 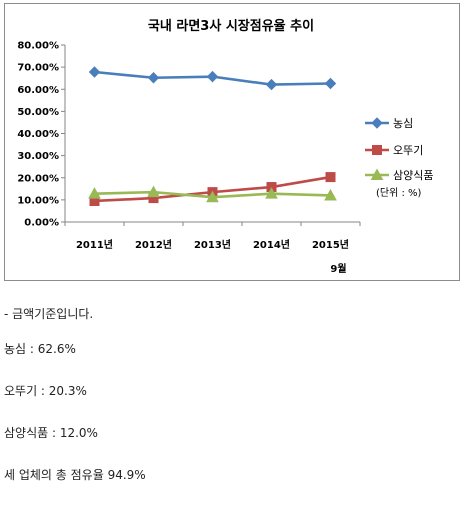 What do you see at coordinates (212, 244) in the screenshot?
I see `x-tick-label: 2013년` at bounding box center [212, 244].